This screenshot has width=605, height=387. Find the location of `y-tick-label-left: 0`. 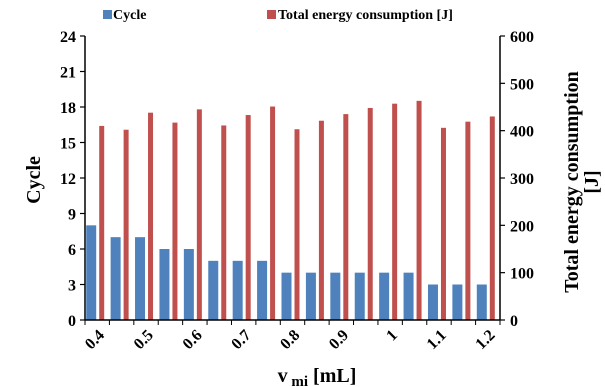

y-tick-label-left: 0 is located at coordinates (72, 321).